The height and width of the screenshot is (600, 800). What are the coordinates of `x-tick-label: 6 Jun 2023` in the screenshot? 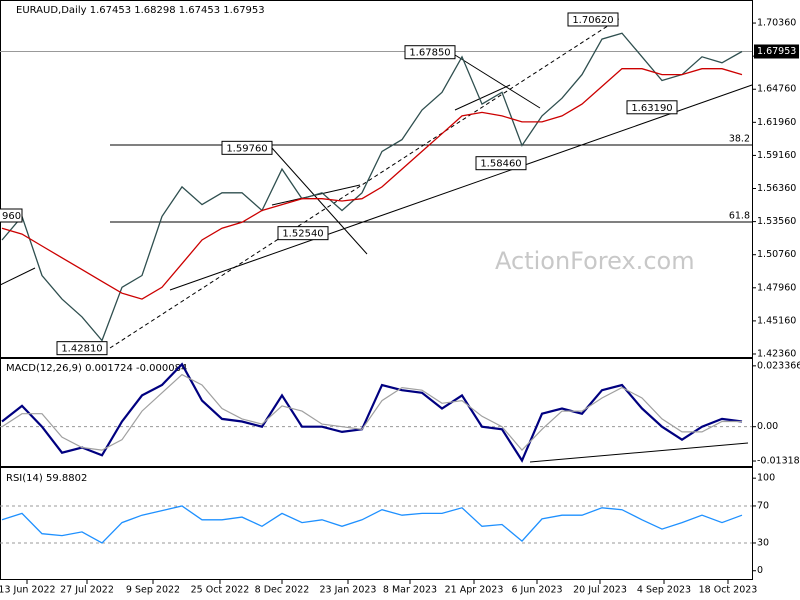 It's located at (536, 590).